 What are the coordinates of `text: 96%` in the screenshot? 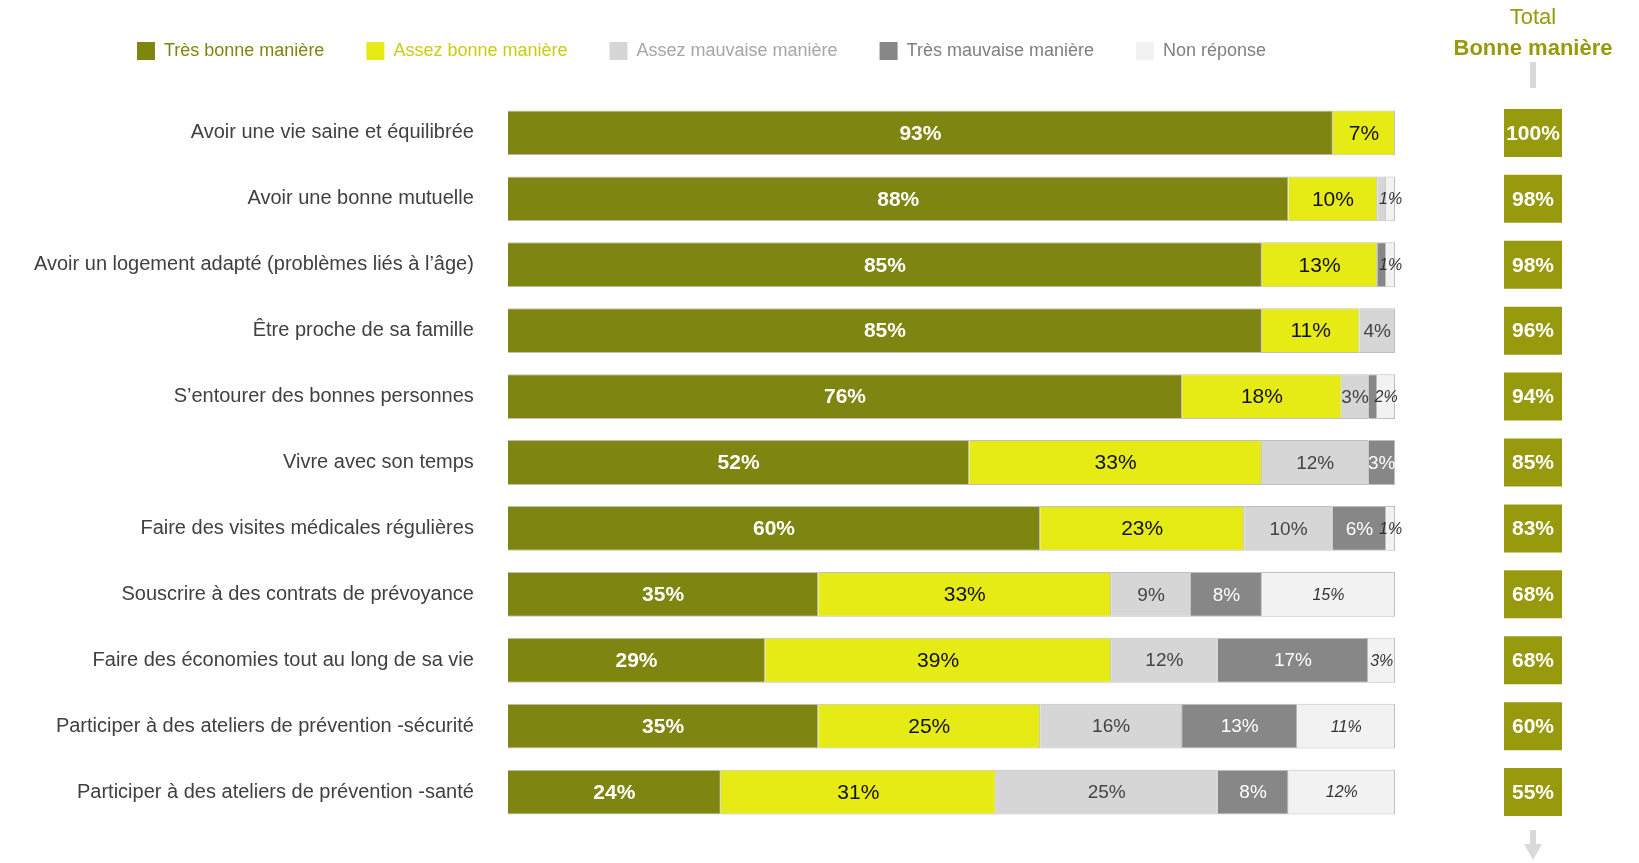 It's located at (1533, 330).